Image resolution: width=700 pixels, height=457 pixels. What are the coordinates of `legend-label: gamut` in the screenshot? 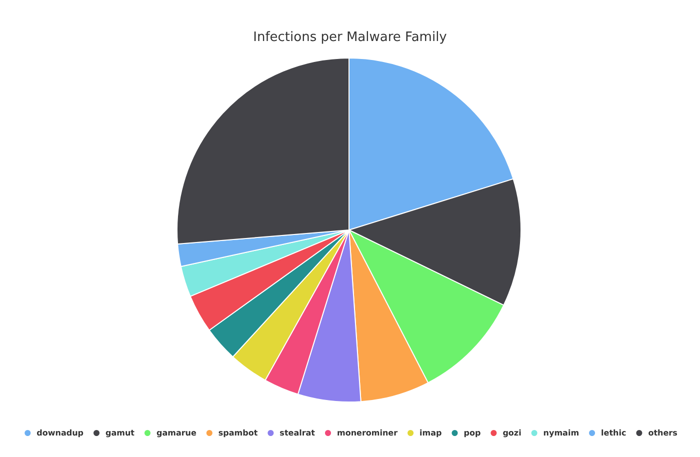 It's located at (120, 433).